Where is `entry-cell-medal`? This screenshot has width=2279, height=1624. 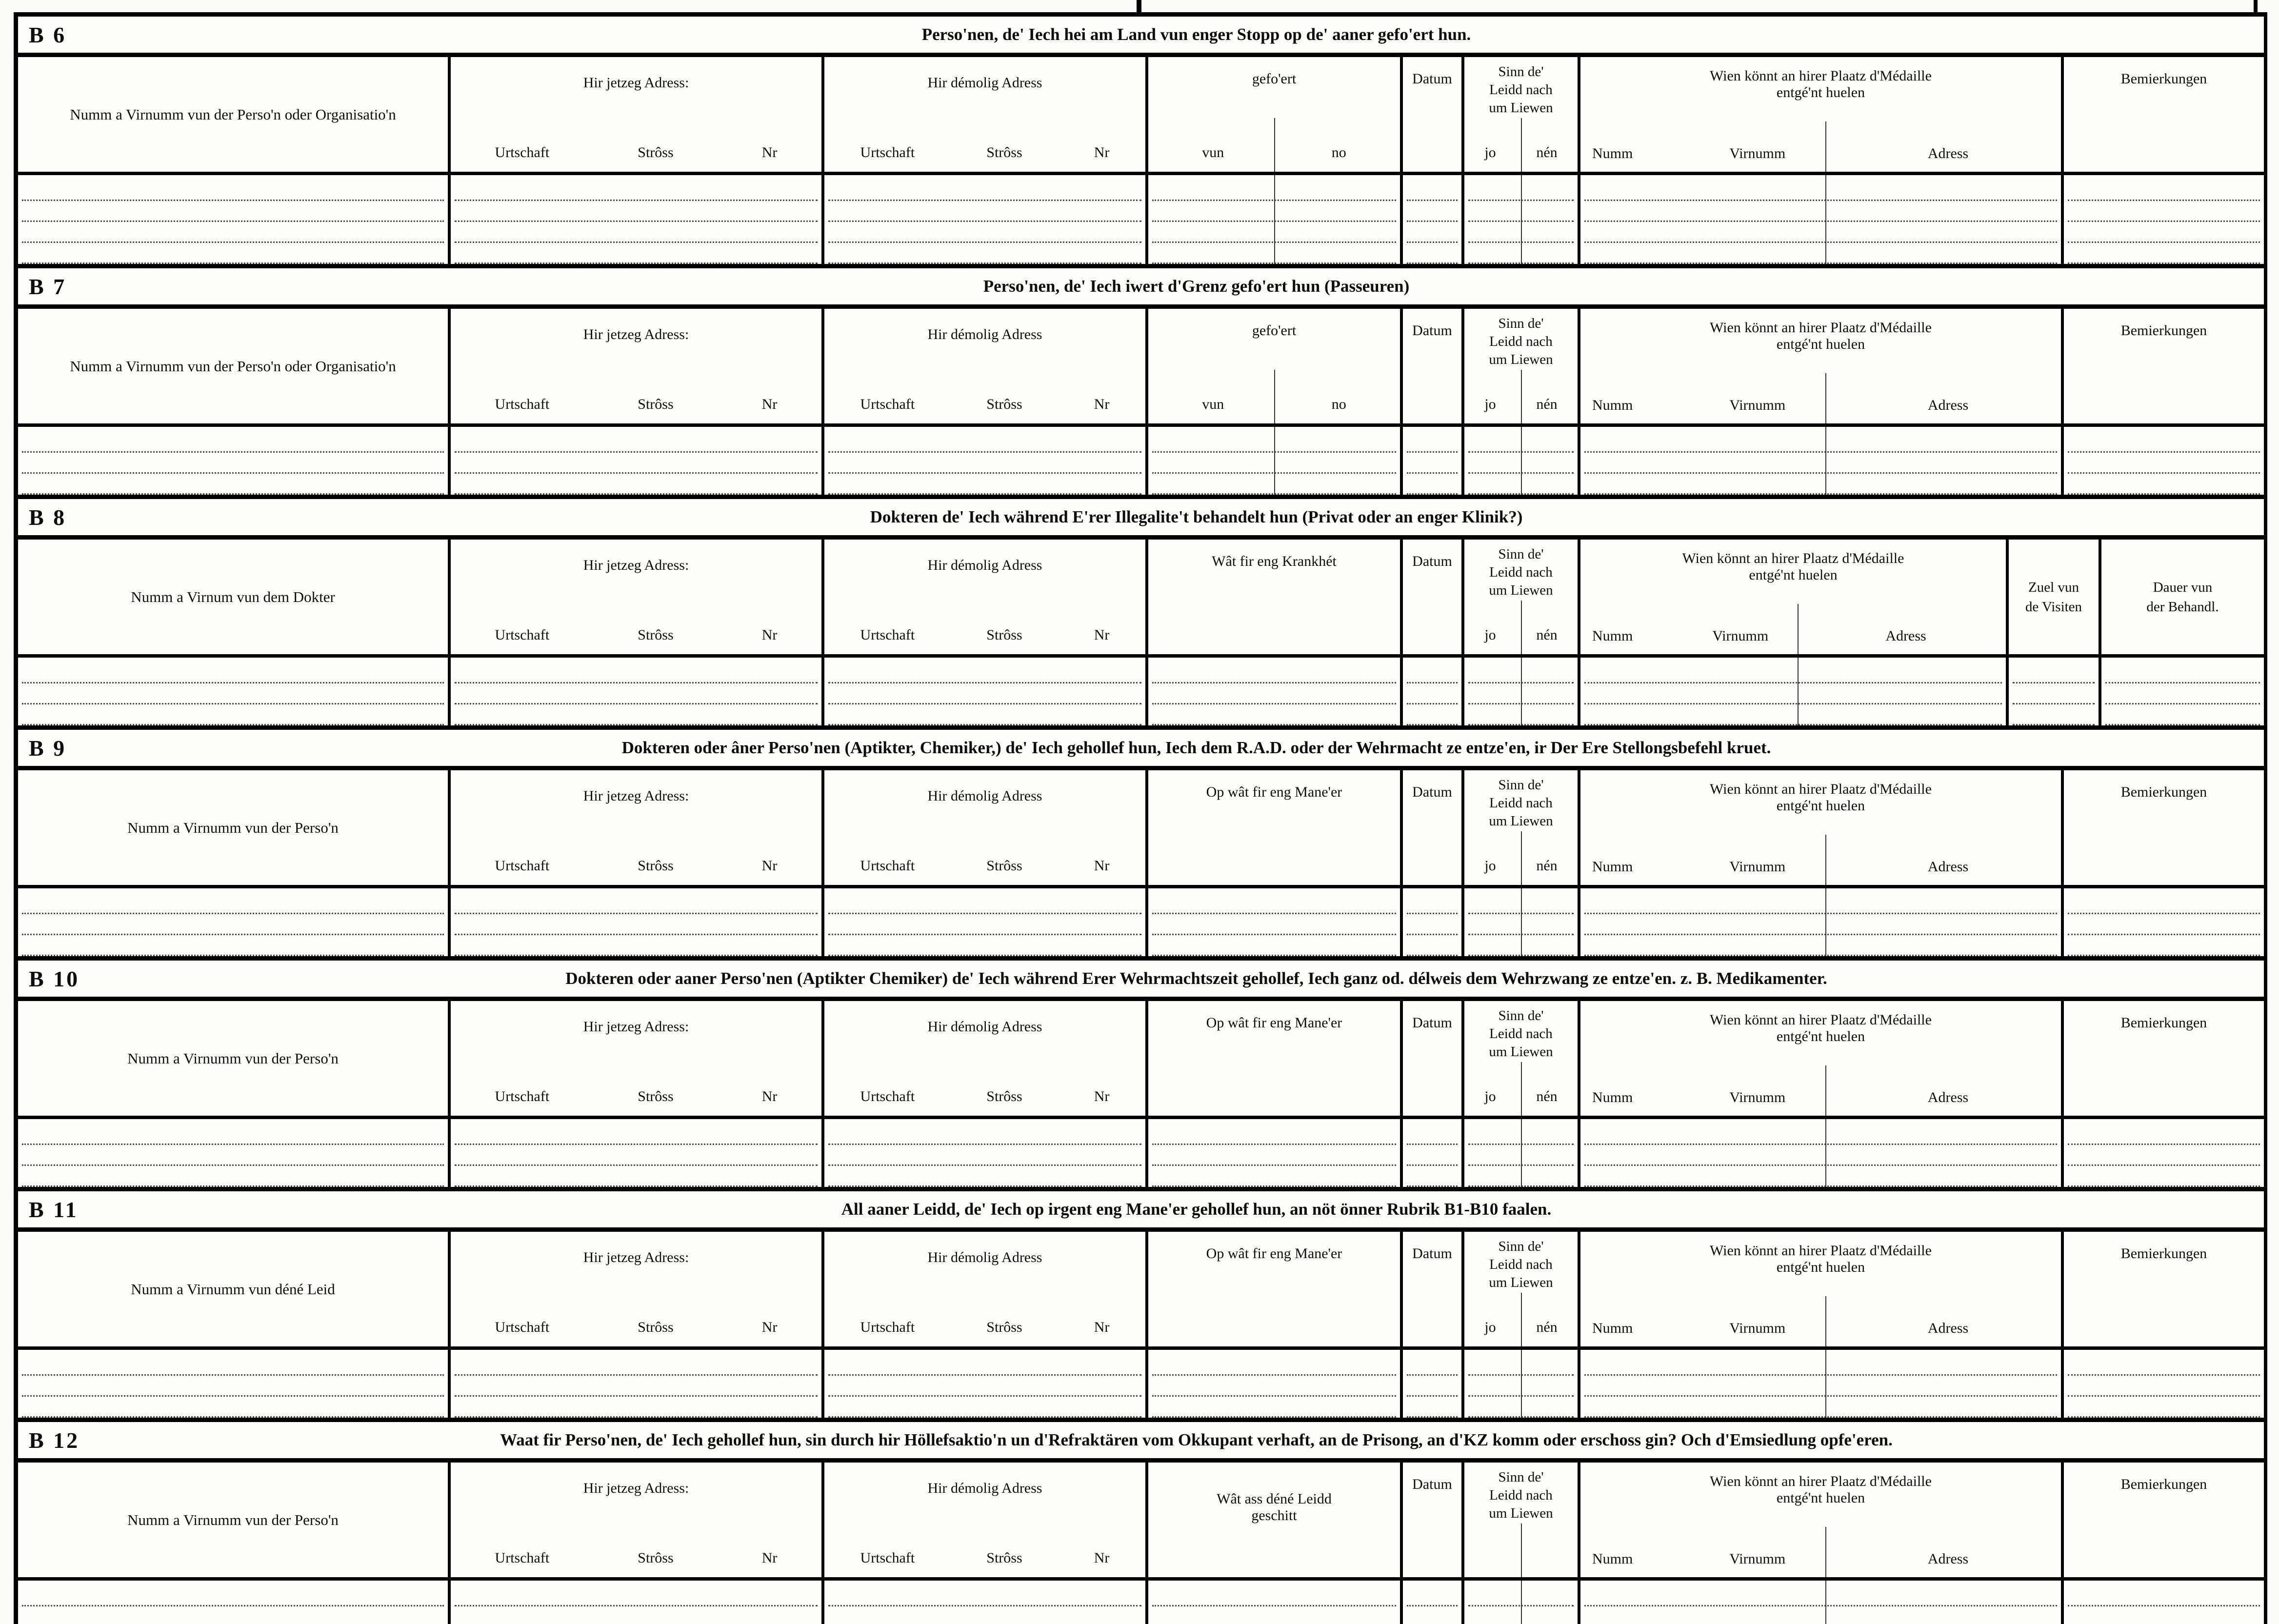 entry-cell-medal is located at coordinates (1822, 1384).